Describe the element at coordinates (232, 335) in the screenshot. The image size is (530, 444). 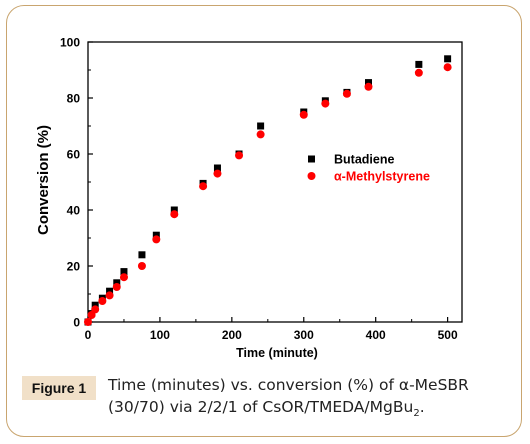
I see `x-tick-label: 200` at that location.